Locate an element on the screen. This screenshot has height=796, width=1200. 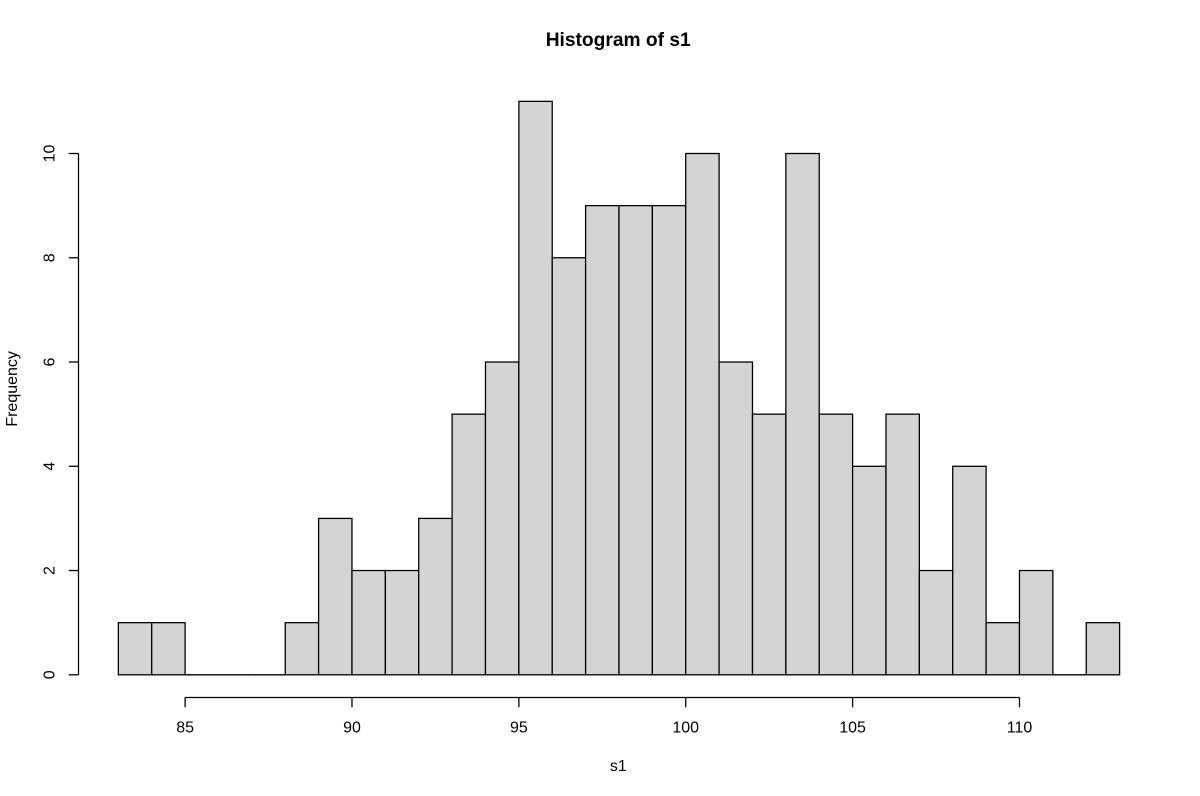
svg-text: 100 is located at coordinates (685, 728).